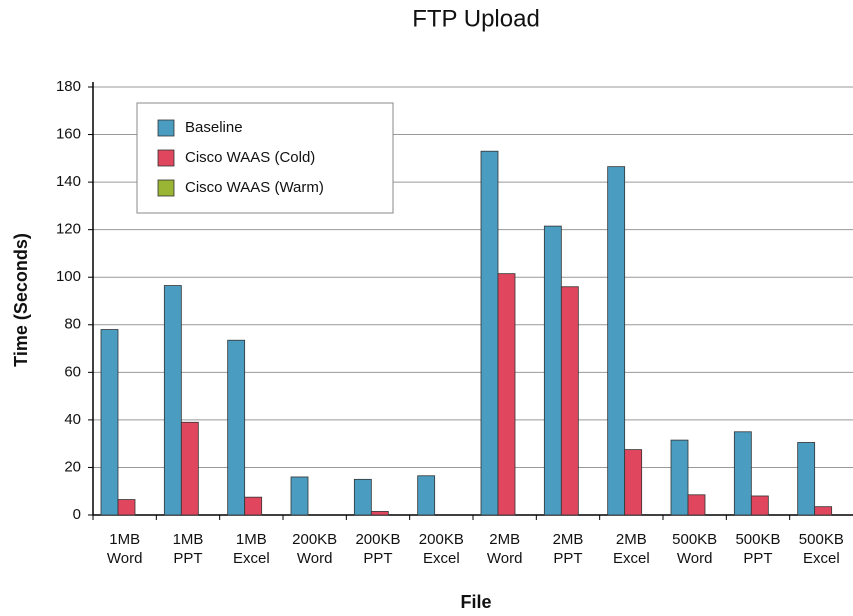 Image resolution: width=853 pixels, height=616 pixels. Describe the element at coordinates (77, 514) in the screenshot. I see `y-tick-label: 0` at that location.